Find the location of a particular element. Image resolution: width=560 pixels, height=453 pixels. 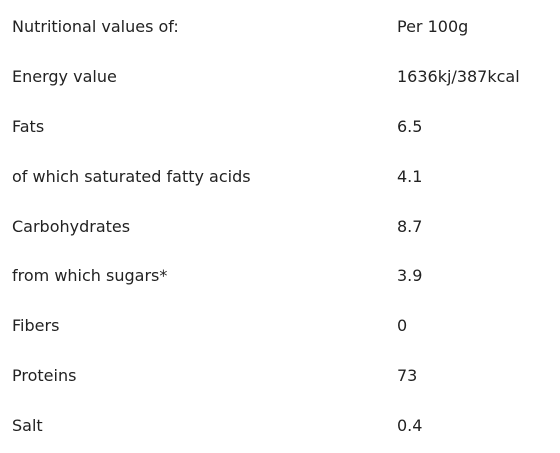

label-cell: Fibers is located at coordinates (36, 326).